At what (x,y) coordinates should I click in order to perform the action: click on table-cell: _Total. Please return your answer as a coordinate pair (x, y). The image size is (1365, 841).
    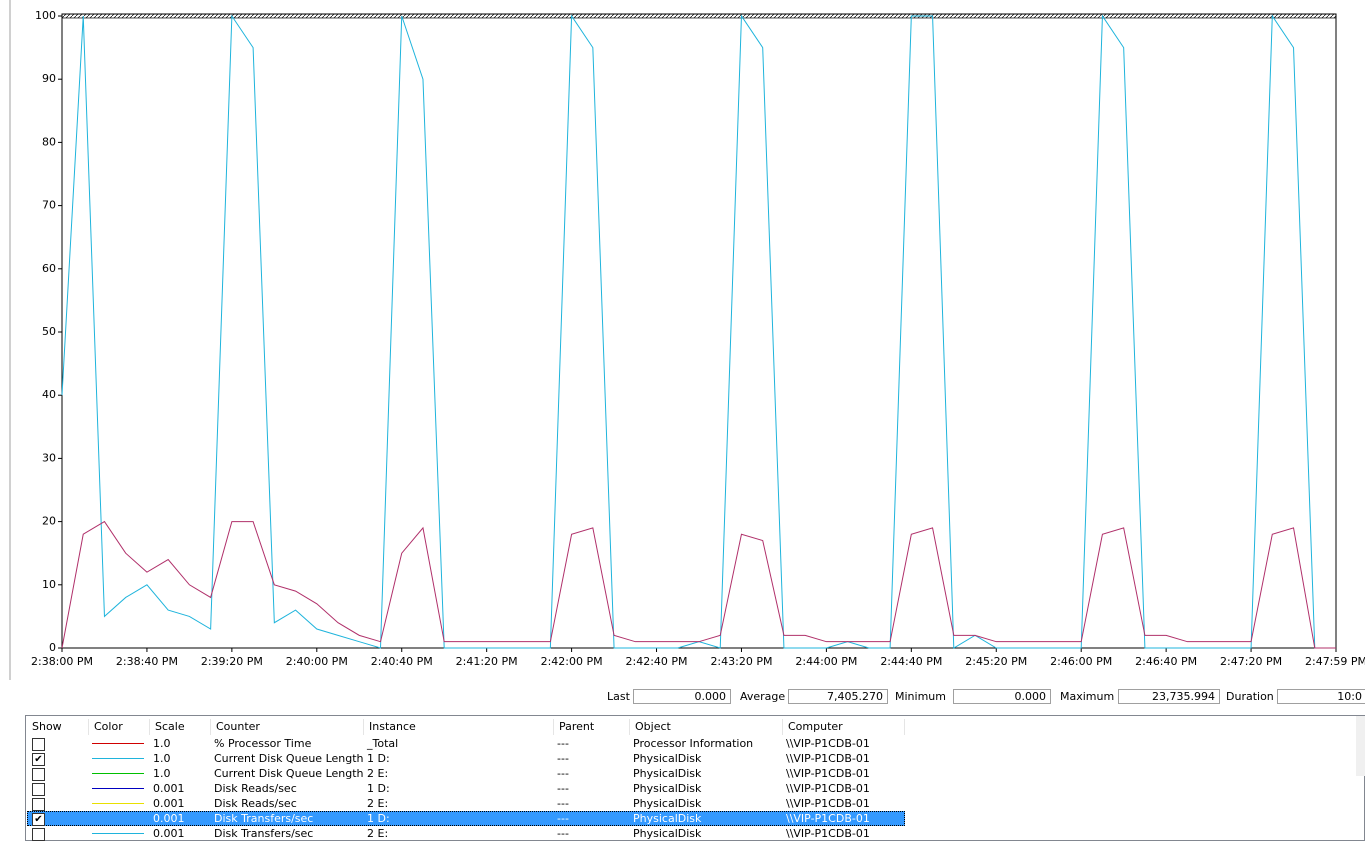
    Looking at the image, I should click on (383, 743).